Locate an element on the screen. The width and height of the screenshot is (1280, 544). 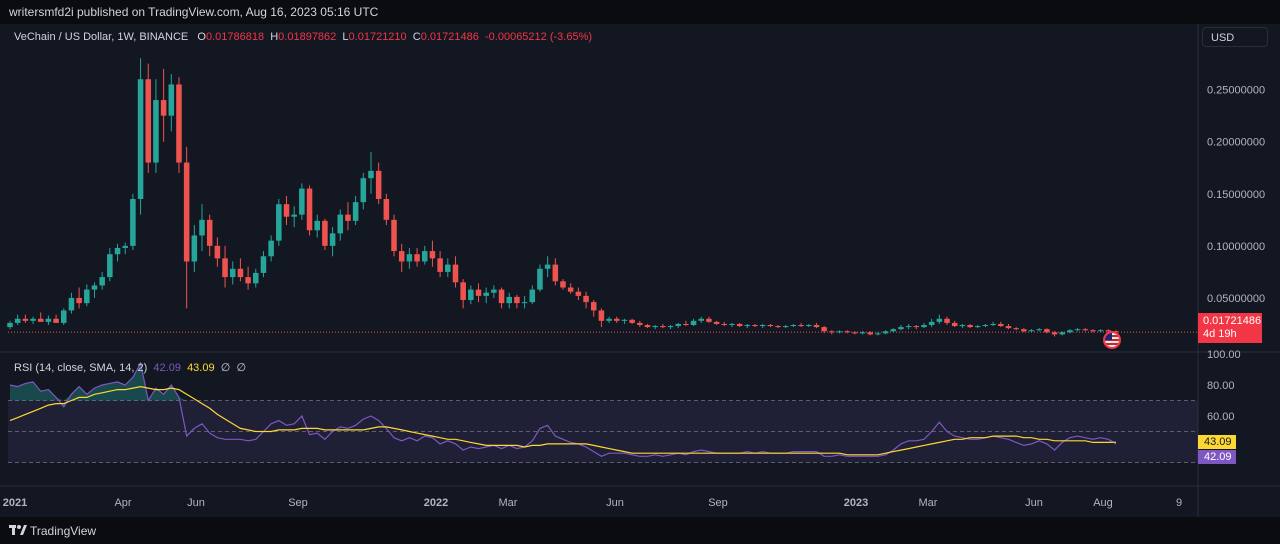
time-tick-label: Mar is located at coordinates (928, 503).